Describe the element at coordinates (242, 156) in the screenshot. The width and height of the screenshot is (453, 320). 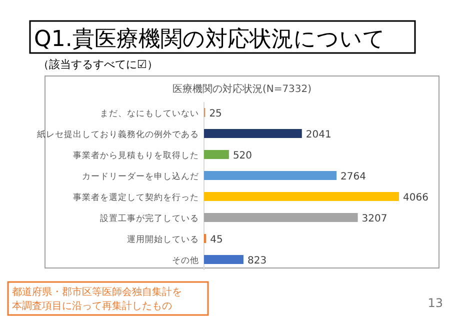
I see `data-label: 520` at that location.